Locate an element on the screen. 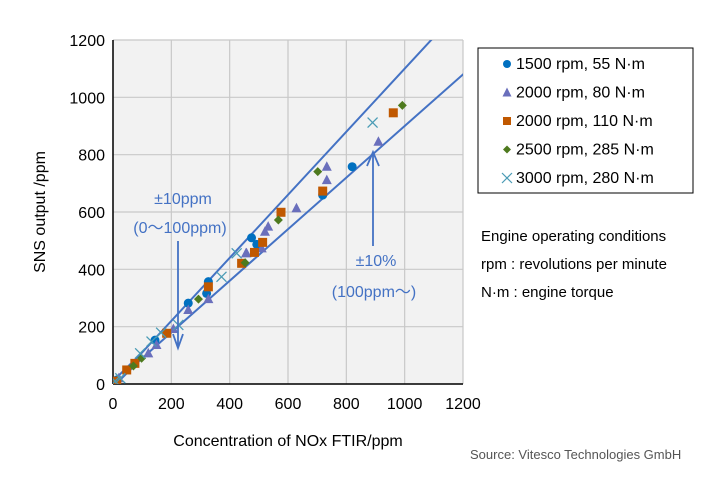 The image size is (720, 477). legend-x-icon is located at coordinates (507, 178).